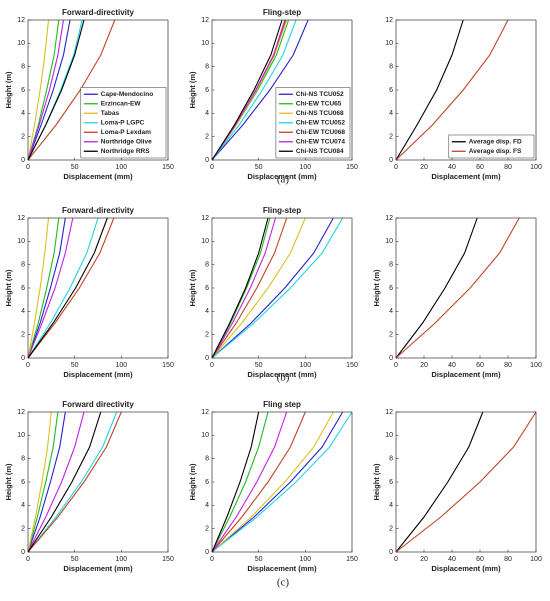  I want to click on legend-label: Erzincan-EW, so click(121, 103).